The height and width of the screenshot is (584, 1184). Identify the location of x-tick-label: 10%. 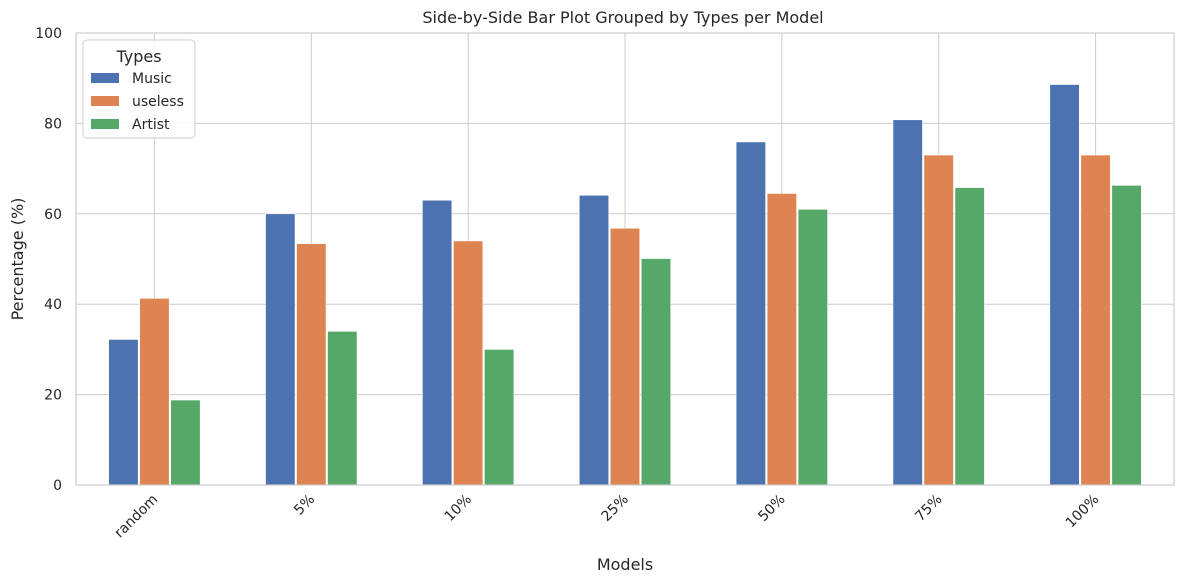
(458, 508).